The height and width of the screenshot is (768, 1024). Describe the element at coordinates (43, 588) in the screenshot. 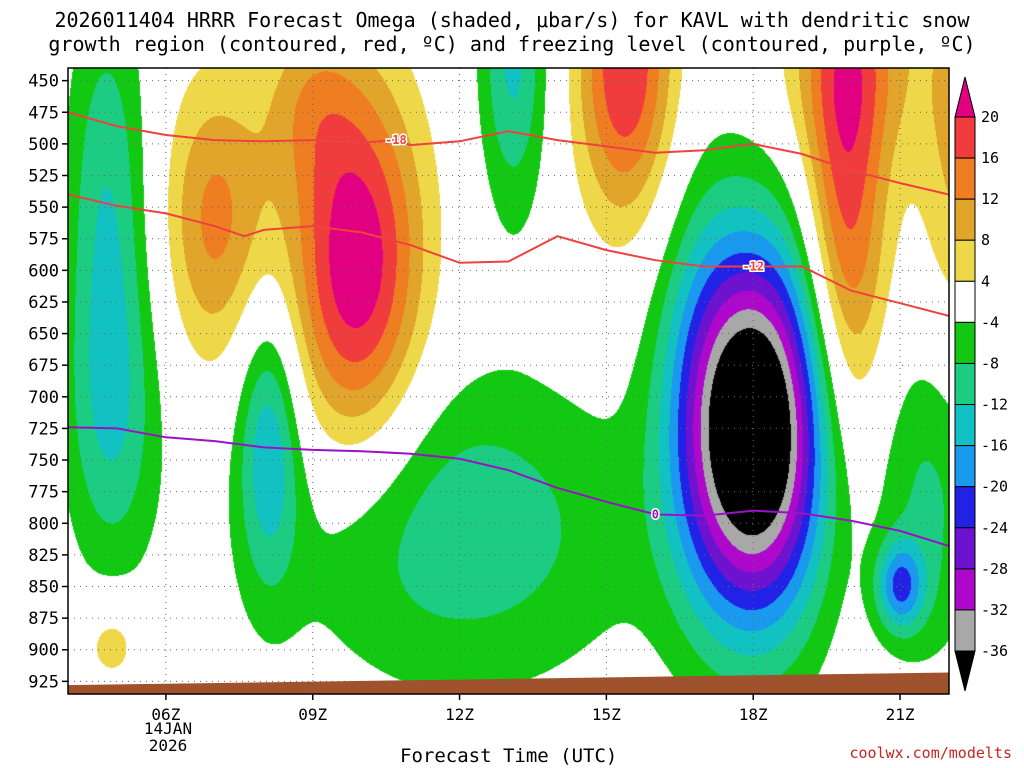

I see `y-tick-label: 850` at that location.